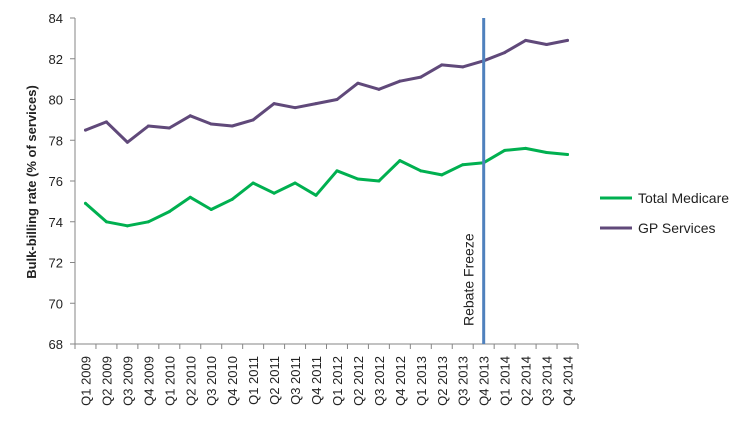  Describe the element at coordinates (337, 381) in the screenshot. I see `x-tick-label: Q1 2012` at that location.